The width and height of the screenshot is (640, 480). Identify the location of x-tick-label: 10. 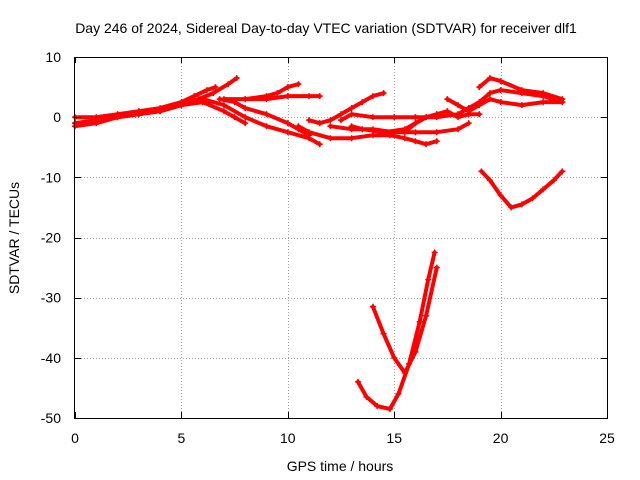
(288, 438).